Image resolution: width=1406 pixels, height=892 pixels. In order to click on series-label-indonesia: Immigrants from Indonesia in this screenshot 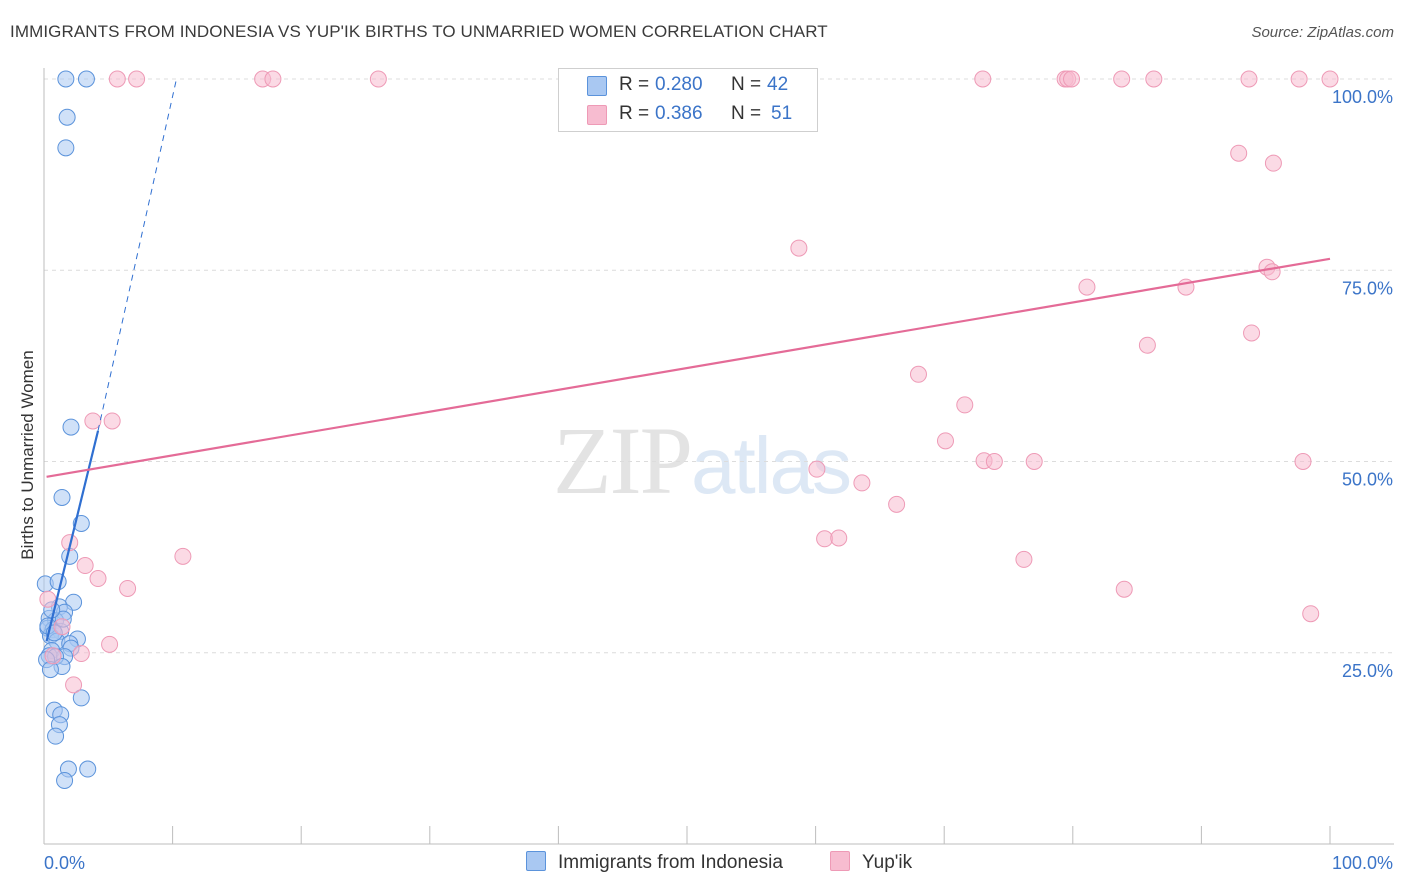, I will do `click(670, 862)`.